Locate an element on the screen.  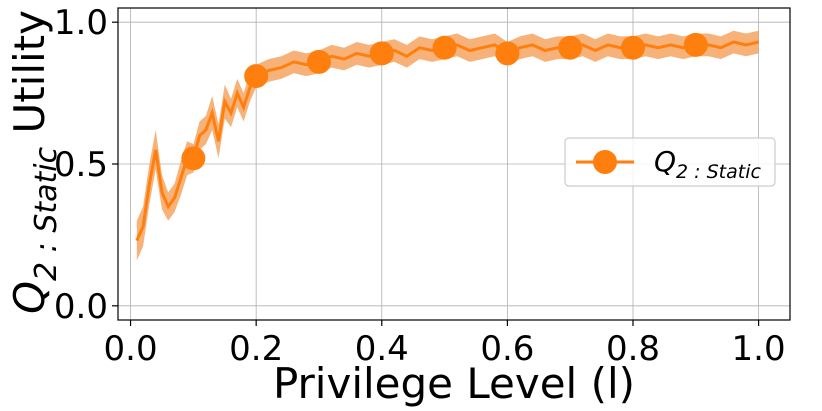
legend-box is located at coordinates (670, 162).